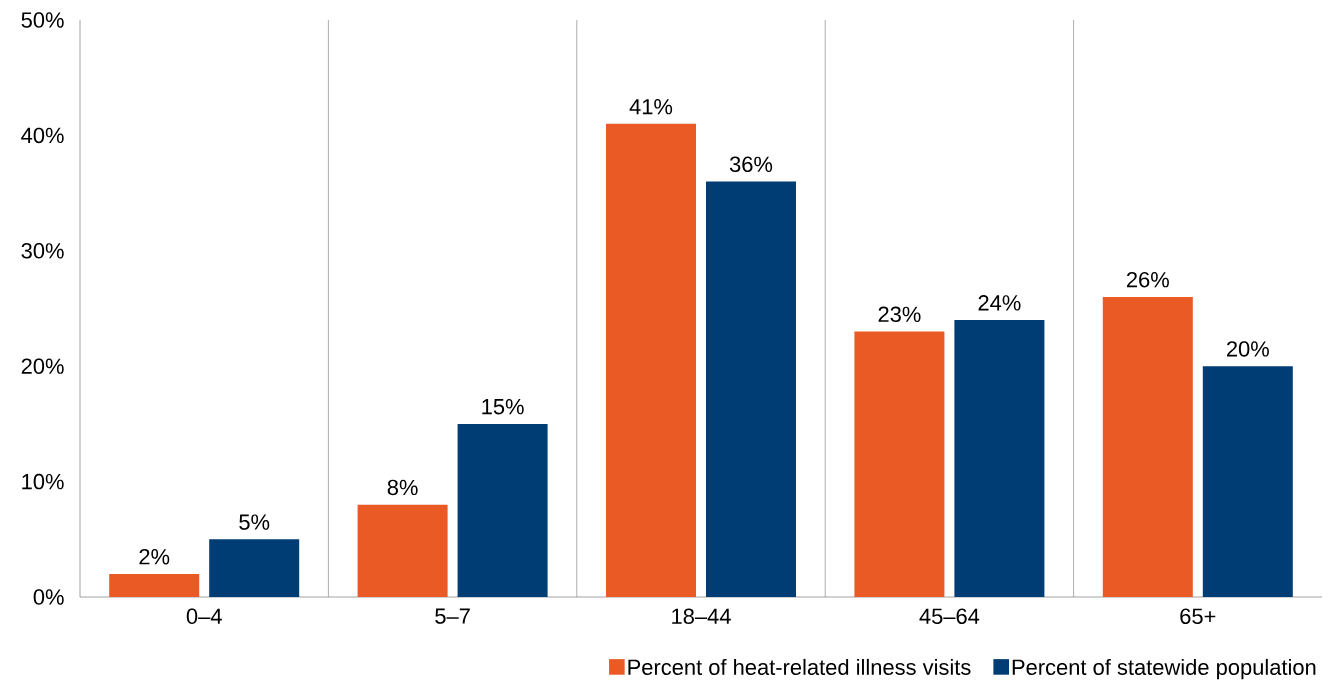 This screenshot has height=690, width=1338. Describe the element at coordinates (204, 616) in the screenshot. I see `x-tick-label: 0–4` at that location.